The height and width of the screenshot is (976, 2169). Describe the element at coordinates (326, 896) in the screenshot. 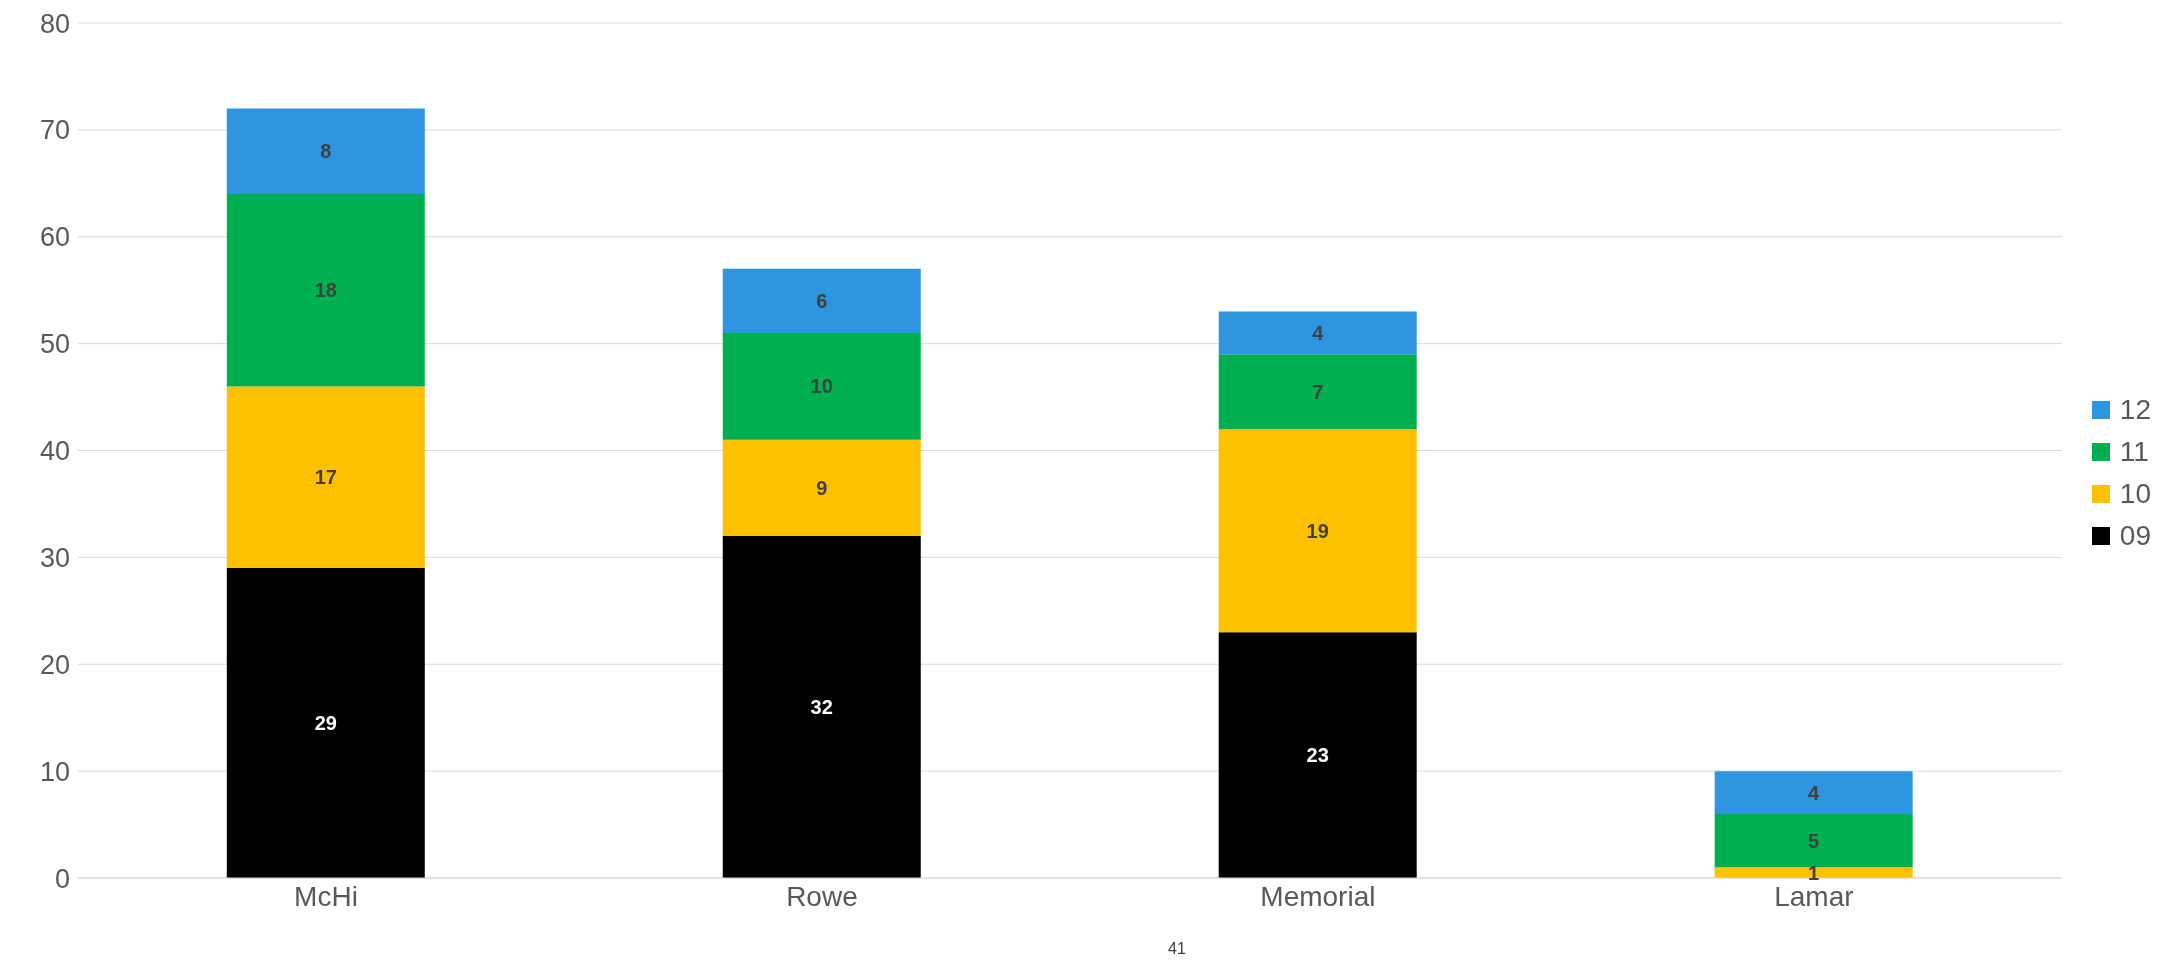

I see `x-tick-label: McHi` at that location.